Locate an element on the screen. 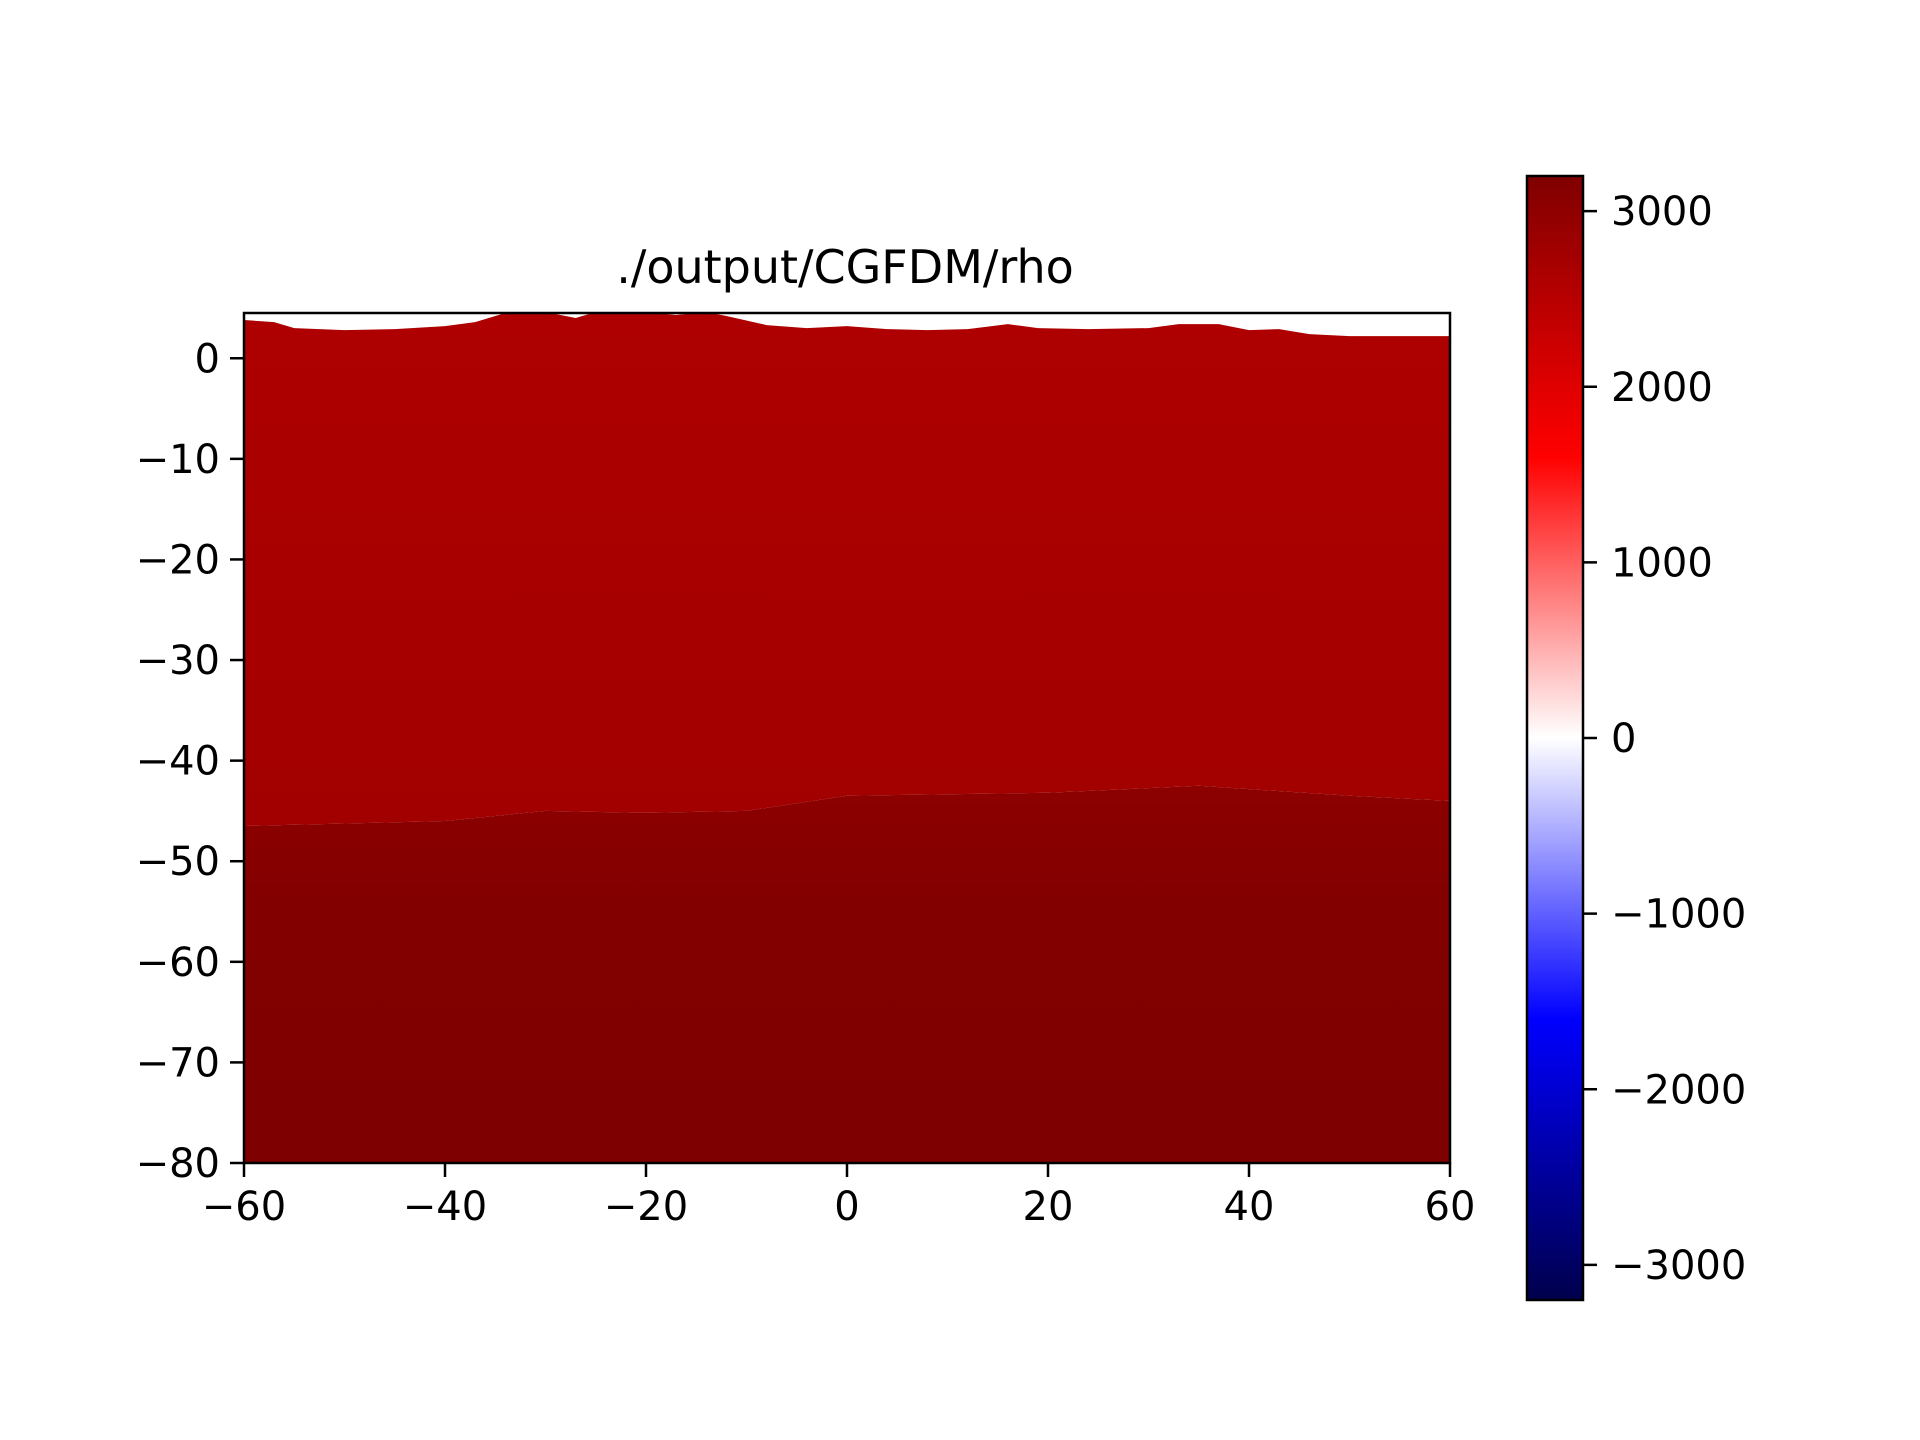 This screenshot has height=1440, width=1920. colorbar-tick-label: −3000 is located at coordinates (1678, 1266).